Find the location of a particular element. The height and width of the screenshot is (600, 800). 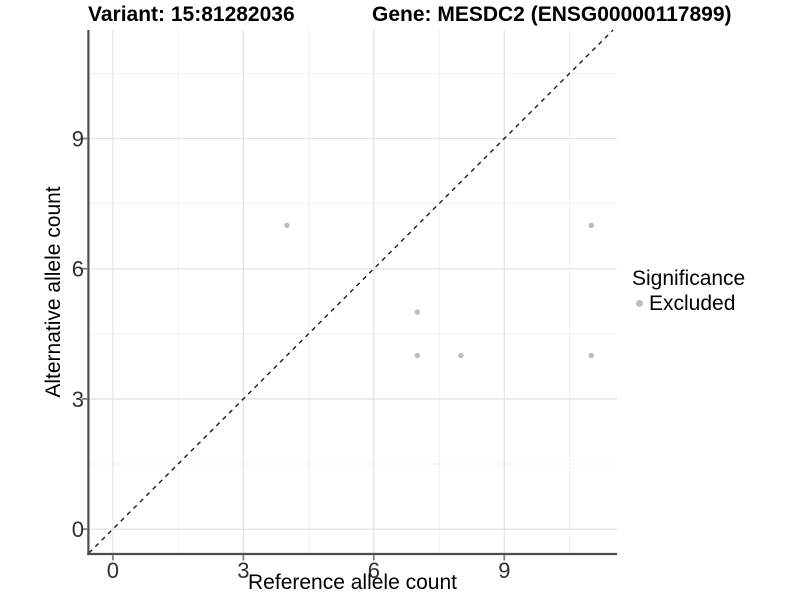

legend-entry-excluded: Excluded is located at coordinates (687, 303).